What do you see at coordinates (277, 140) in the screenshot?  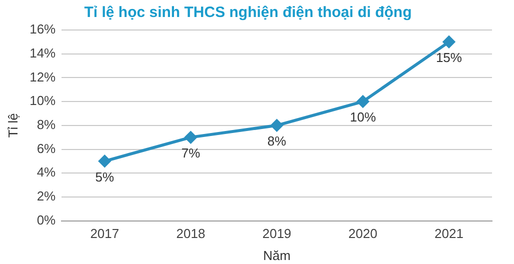 I see `data-label: 8%` at bounding box center [277, 140].